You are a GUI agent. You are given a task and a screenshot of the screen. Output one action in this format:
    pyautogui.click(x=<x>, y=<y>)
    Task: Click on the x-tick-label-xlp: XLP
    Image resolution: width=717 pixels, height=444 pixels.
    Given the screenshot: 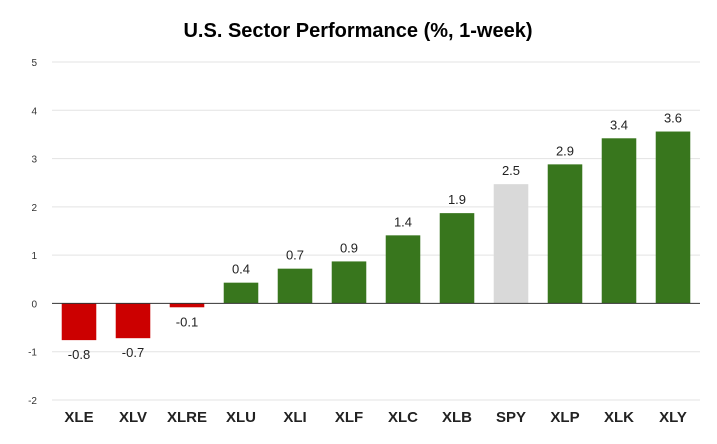 What is the action you would take?
    pyautogui.click(x=564, y=417)
    